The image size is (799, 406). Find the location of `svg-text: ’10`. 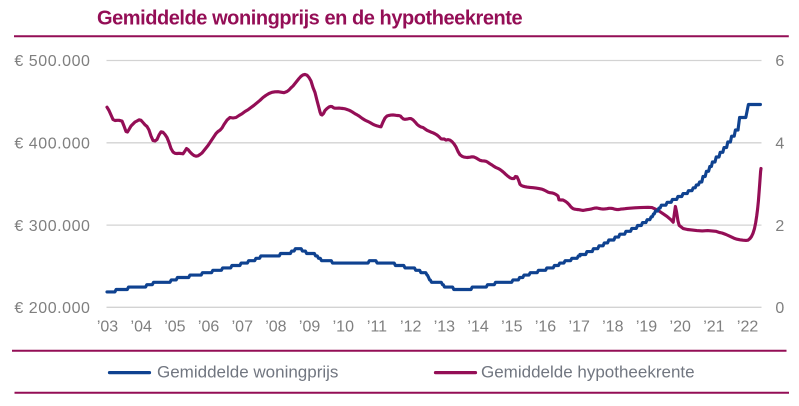

svg-text: ’10 is located at coordinates (343, 327).